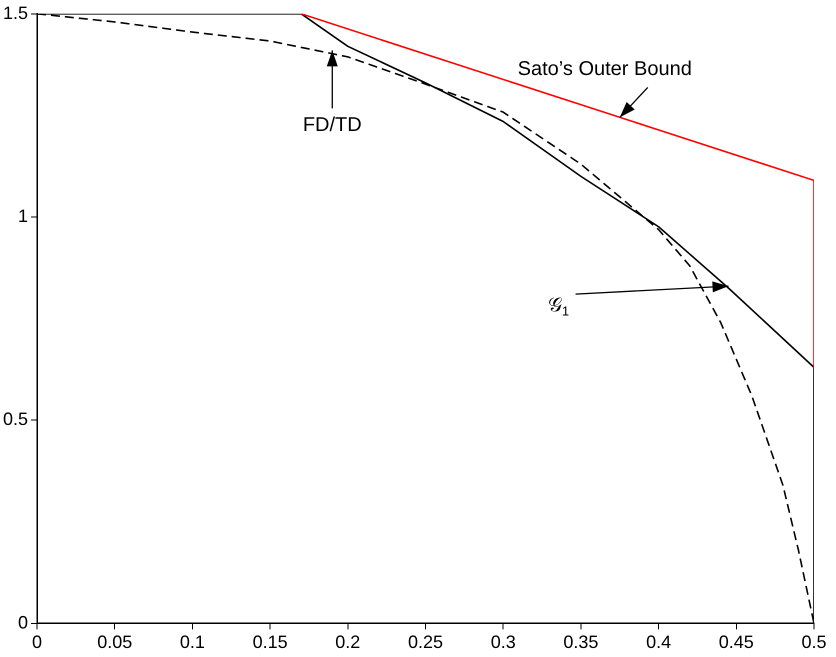 Image resolution: width=836 pixels, height=657 pixels. What do you see at coordinates (15, 12) in the screenshot?
I see `y-tick-label: 1.5` at bounding box center [15, 12].